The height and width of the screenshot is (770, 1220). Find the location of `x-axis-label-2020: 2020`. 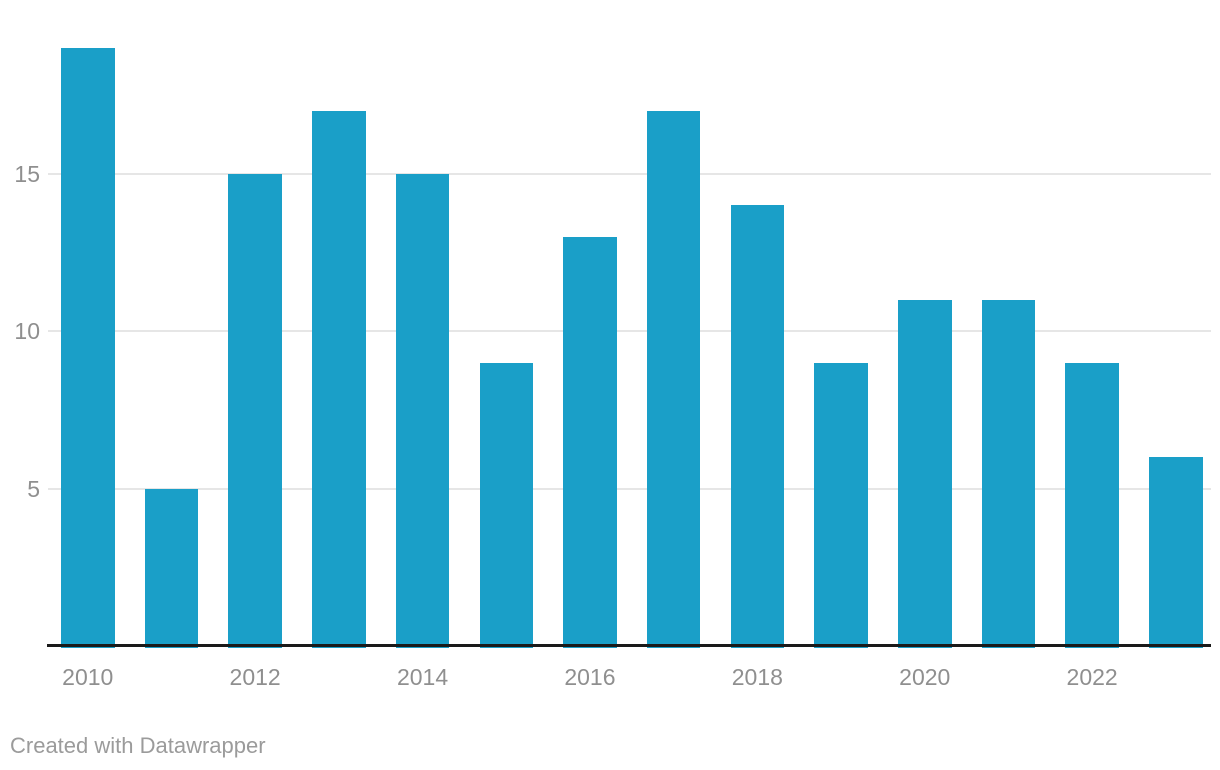

x-axis-label-2020: 2020 is located at coordinates (925, 677).